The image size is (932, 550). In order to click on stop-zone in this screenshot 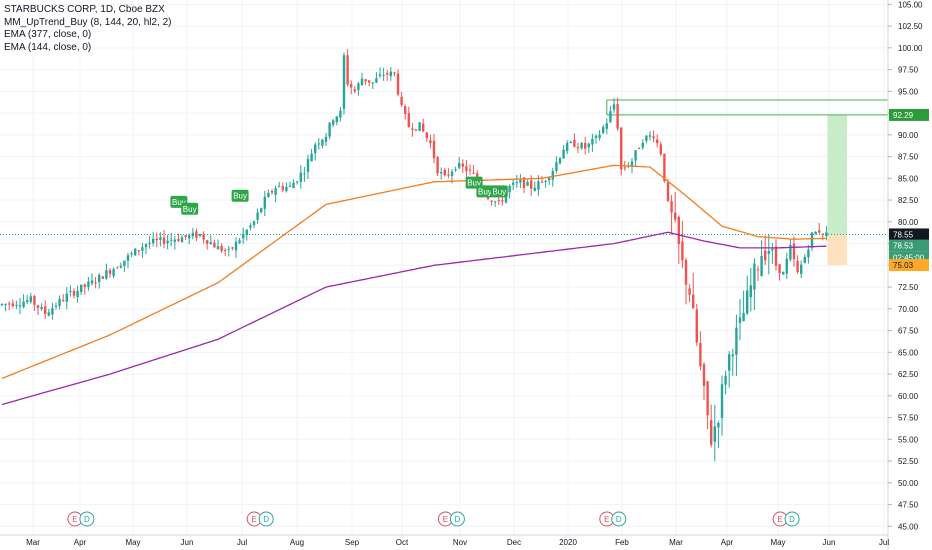, I will do `click(837, 250)`.